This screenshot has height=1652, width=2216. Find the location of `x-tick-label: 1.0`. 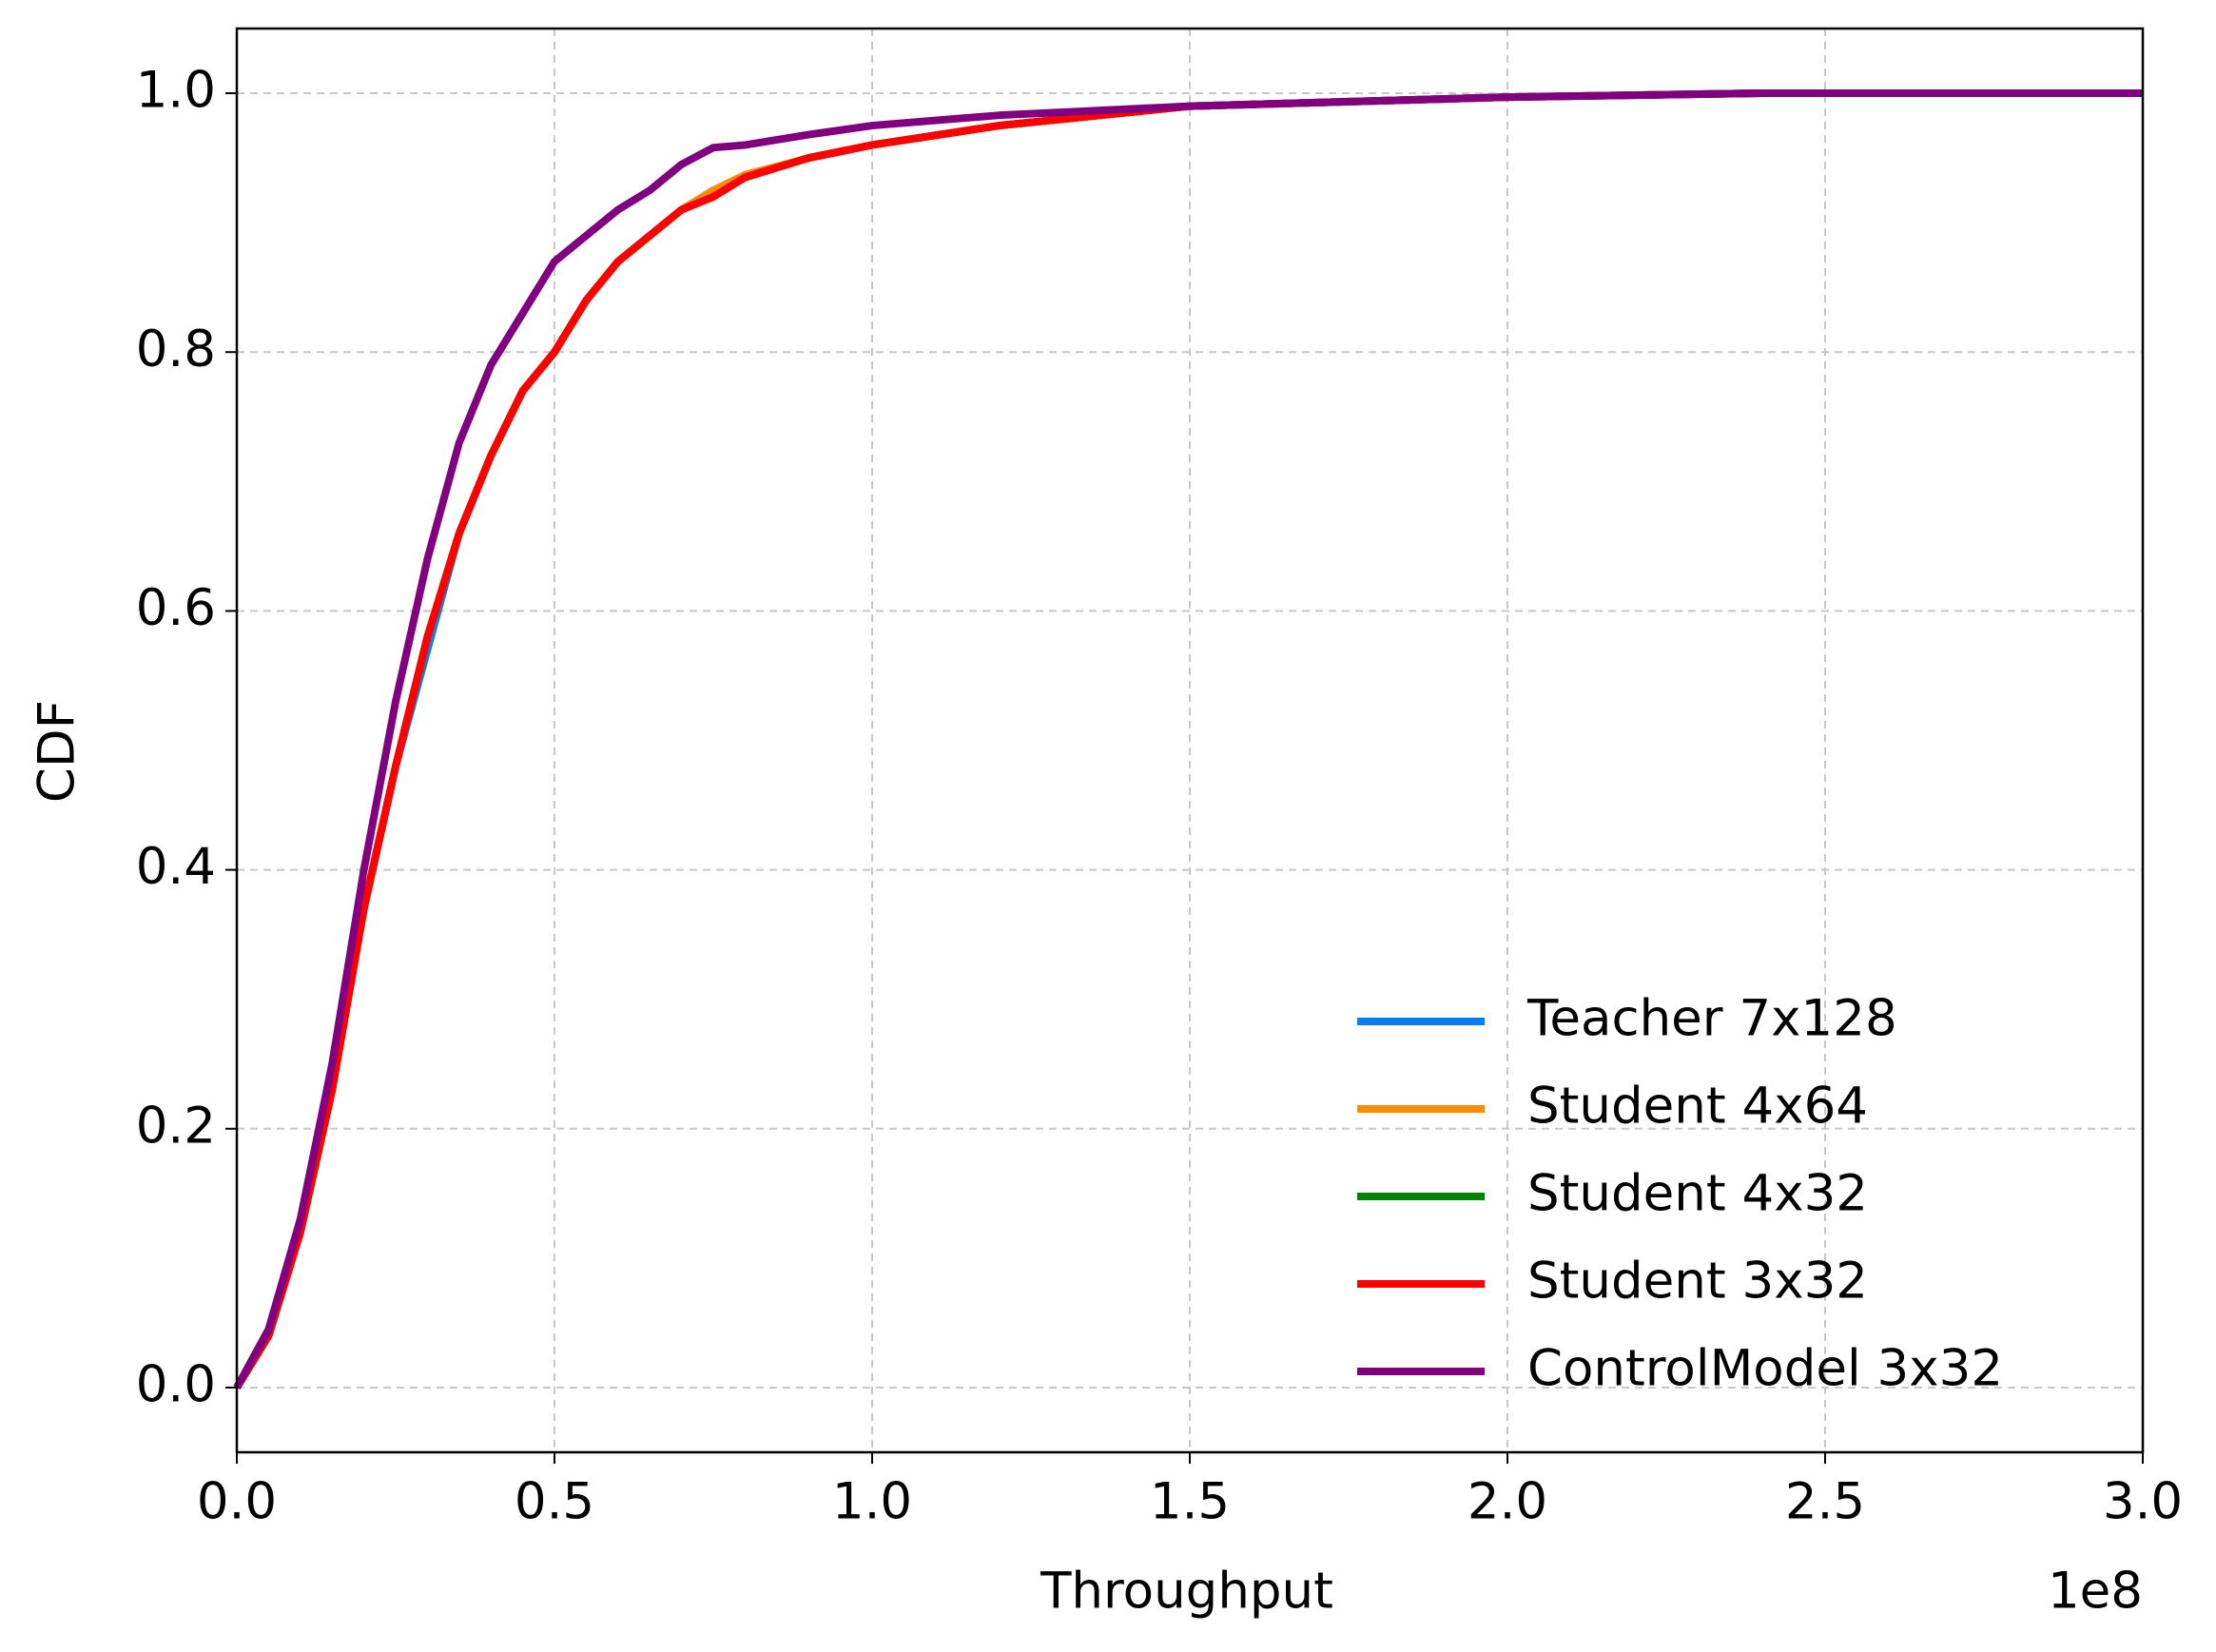

x-tick-label: 1.0 is located at coordinates (872, 1502).